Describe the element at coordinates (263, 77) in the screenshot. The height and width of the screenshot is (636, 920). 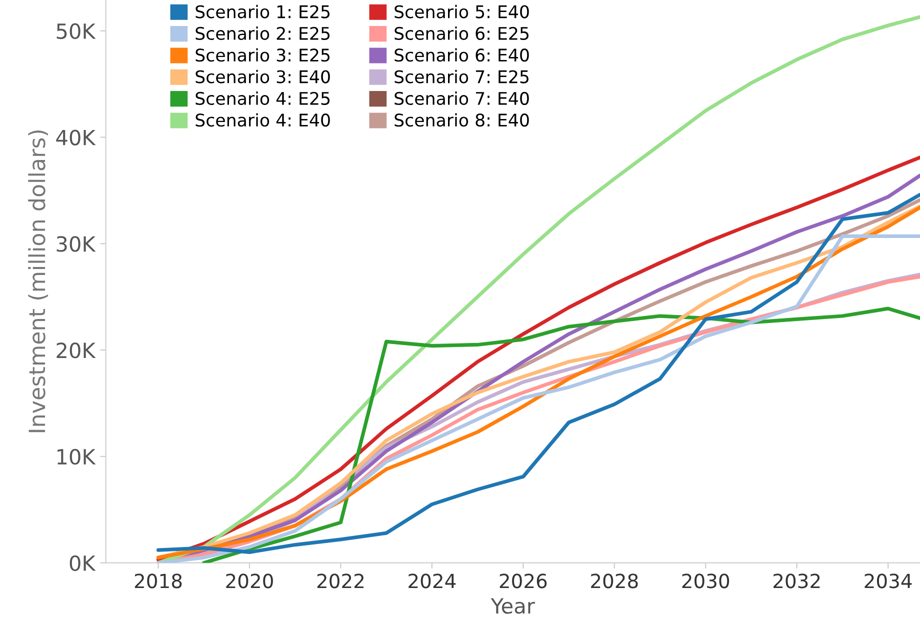
I see `legend-label: Scenario 3: E40` at that location.